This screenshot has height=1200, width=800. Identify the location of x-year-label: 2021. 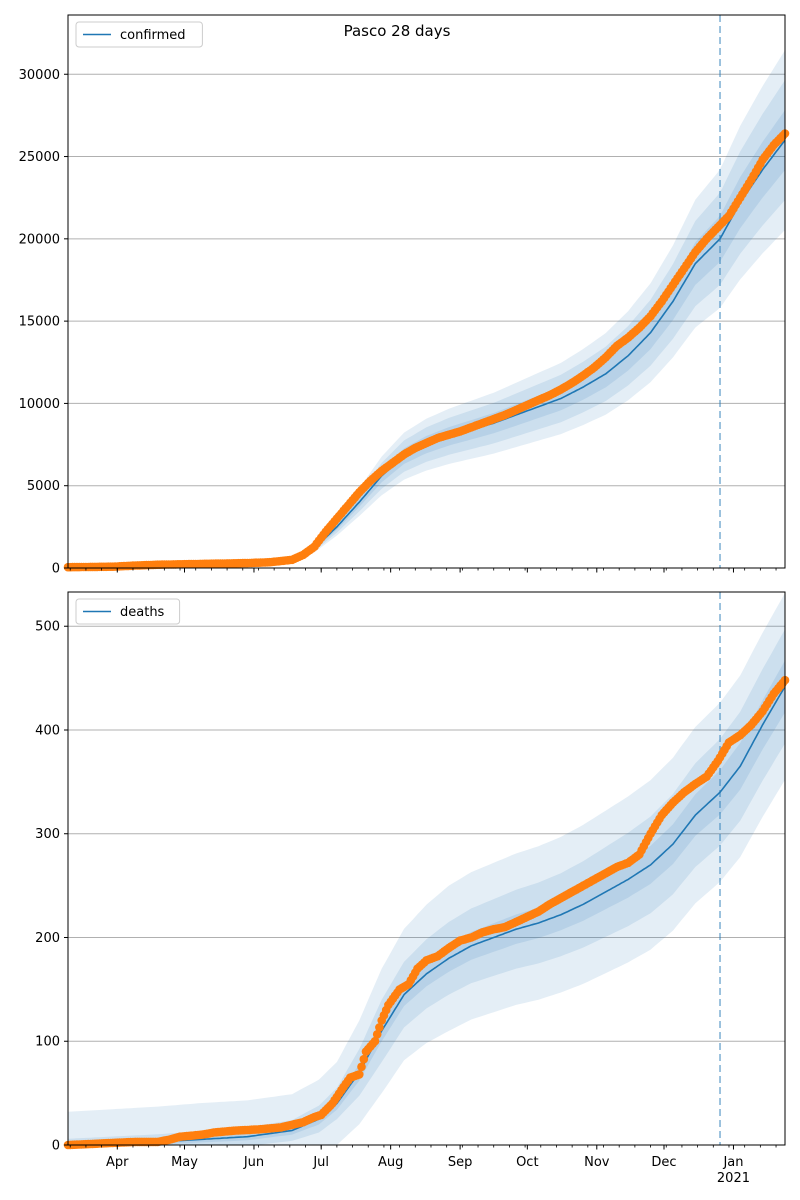
(733, 1178).